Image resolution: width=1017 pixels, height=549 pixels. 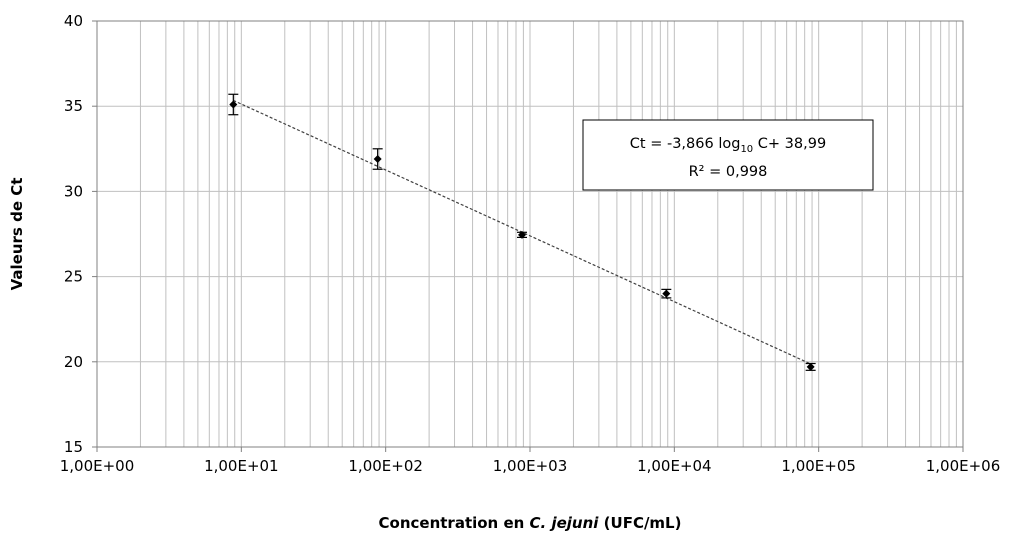 What do you see at coordinates (674, 466) in the screenshot?
I see `x-tick-label: 1,00E+04` at bounding box center [674, 466].